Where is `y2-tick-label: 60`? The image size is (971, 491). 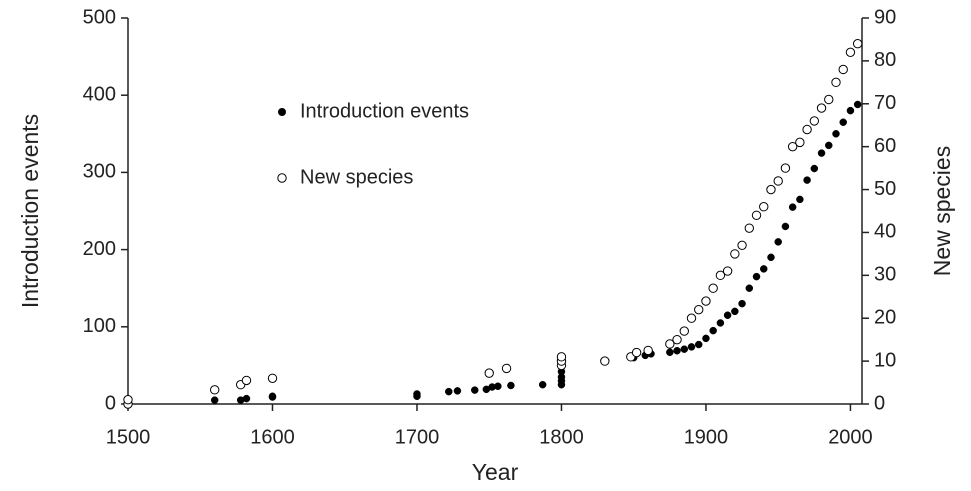 y2-tick-label: 60 is located at coordinates (885, 146).